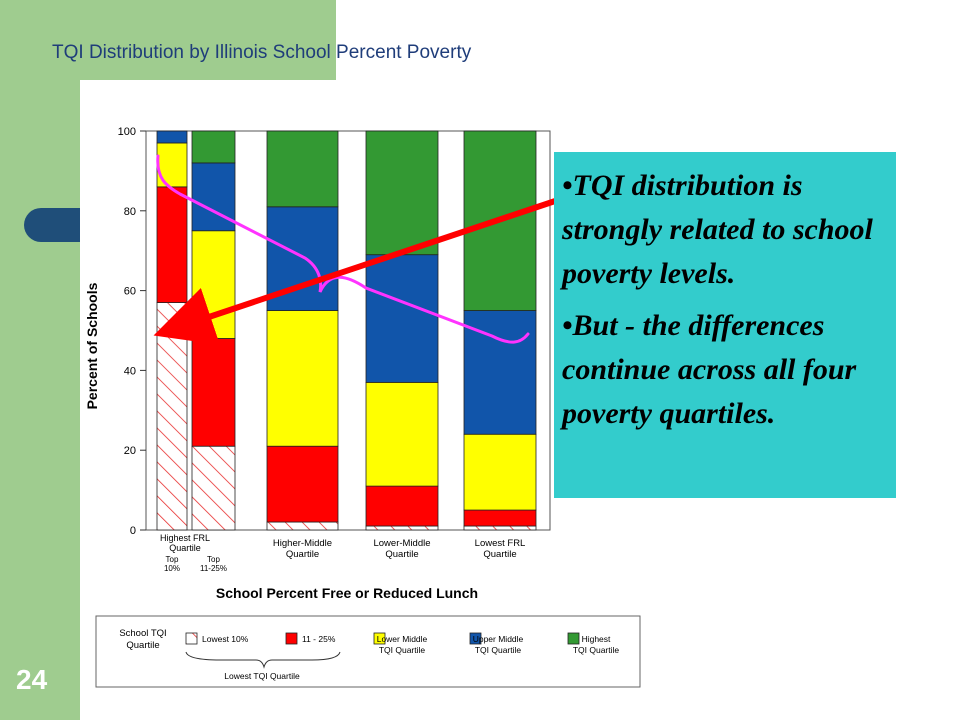 The image size is (960, 720). What do you see at coordinates (127, 132) in the screenshot?
I see `y-tick-label: 100` at bounding box center [127, 132].